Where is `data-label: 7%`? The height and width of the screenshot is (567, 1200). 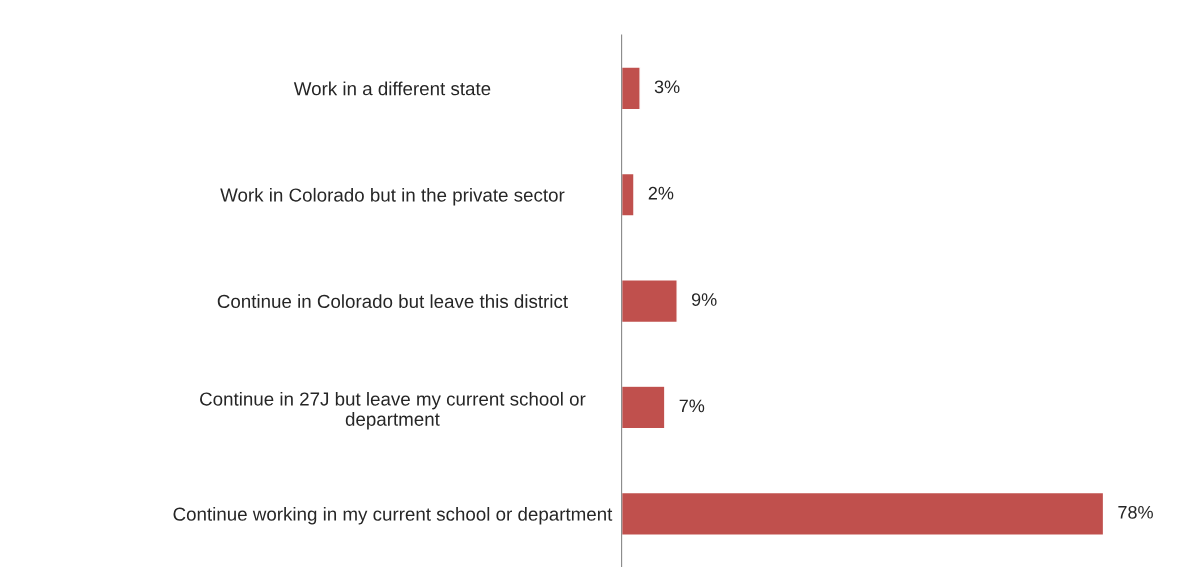
data-label: 7% is located at coordinates (692, 406).